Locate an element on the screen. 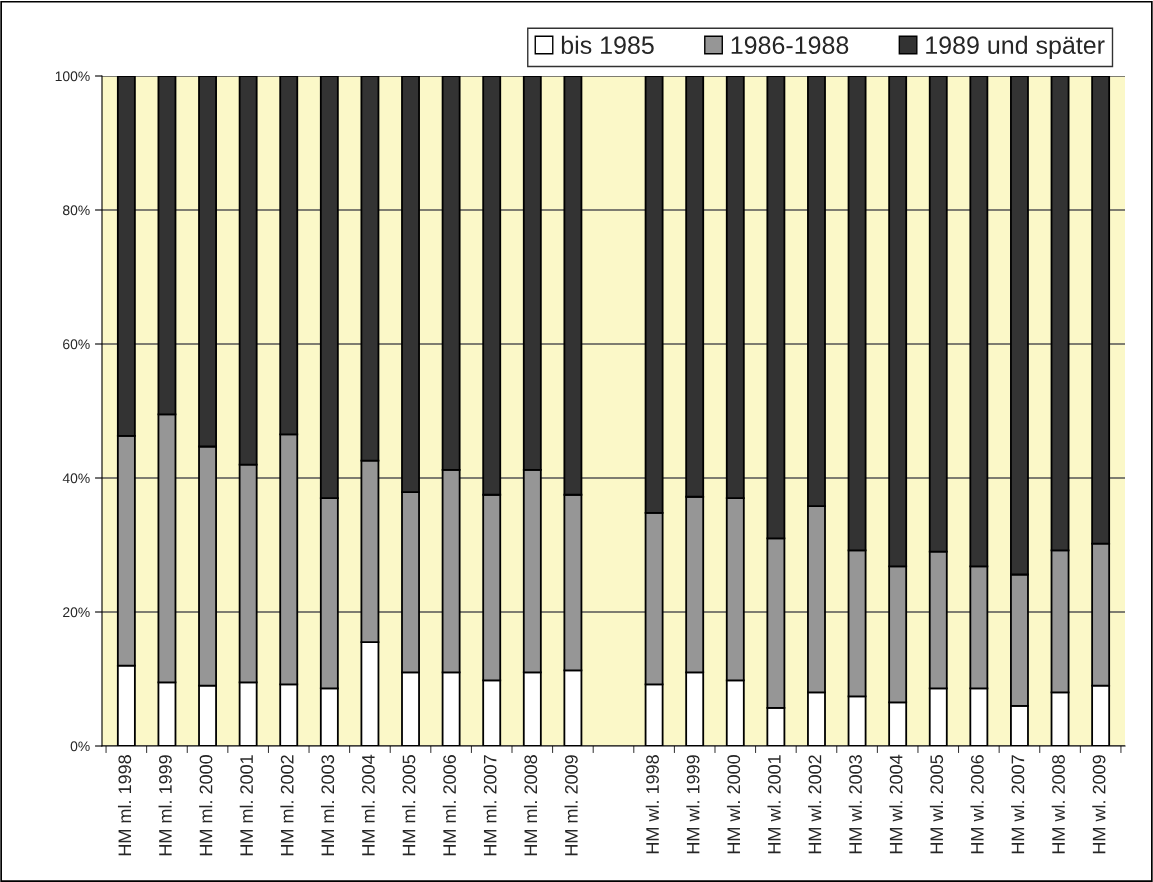  y-tick-label: 40% is located at coordinates (76, 478).